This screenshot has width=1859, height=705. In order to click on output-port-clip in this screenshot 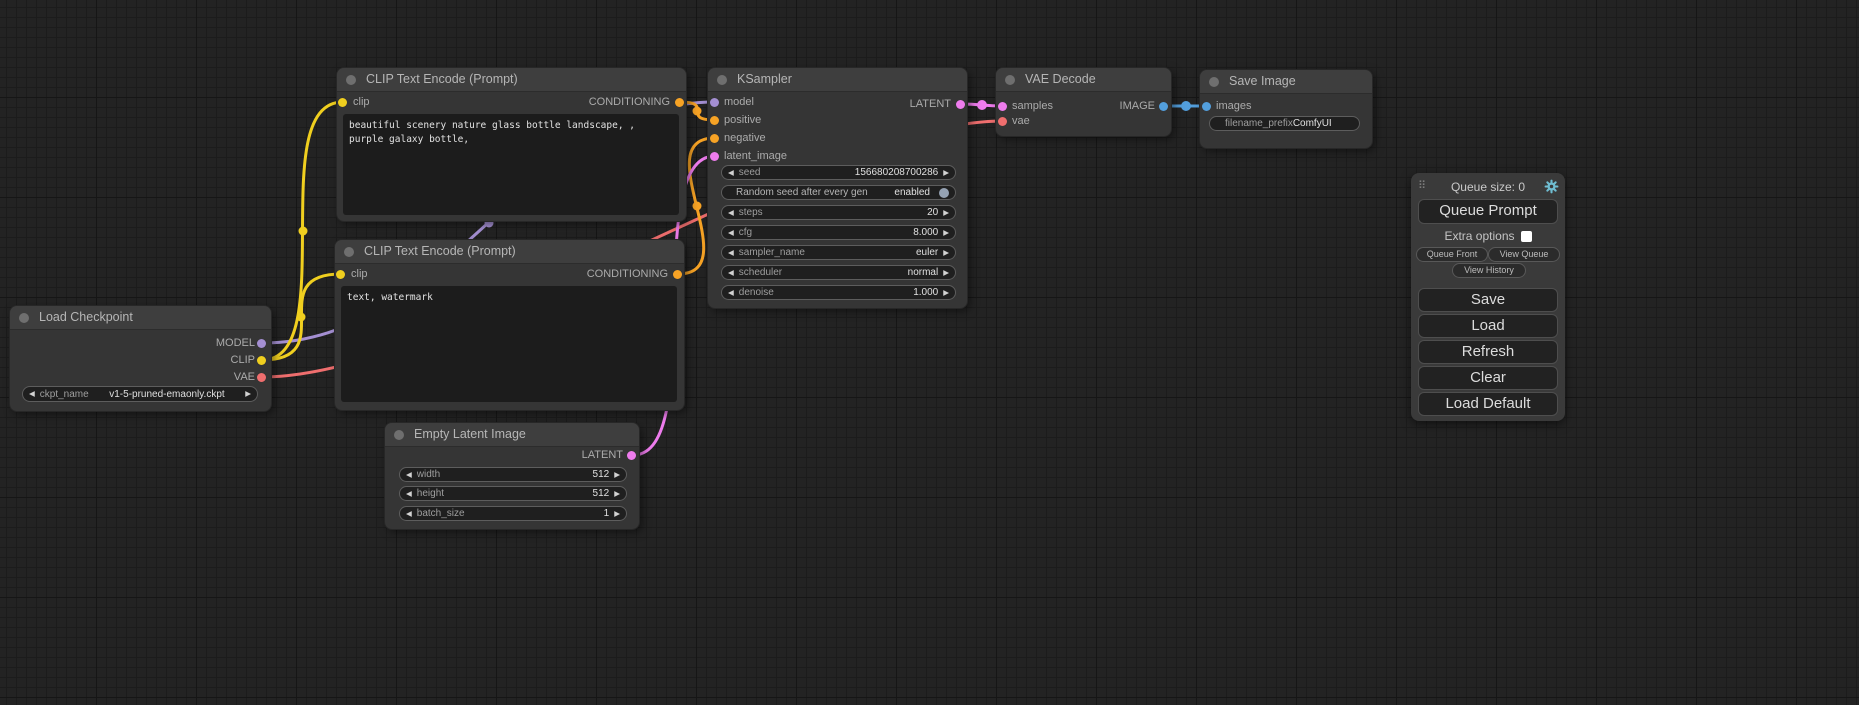, I will do `click(261, 360)`.